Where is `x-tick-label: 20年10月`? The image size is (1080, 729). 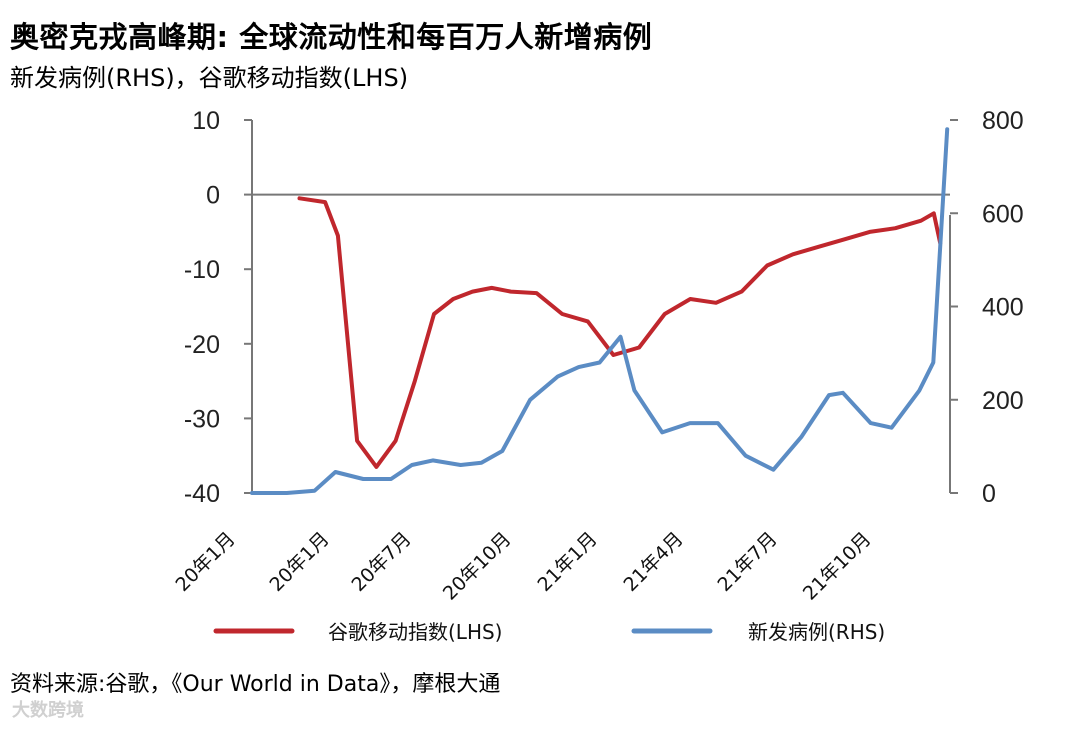
x-tick-label: 20年10月 is located at coordinates (477, 566).